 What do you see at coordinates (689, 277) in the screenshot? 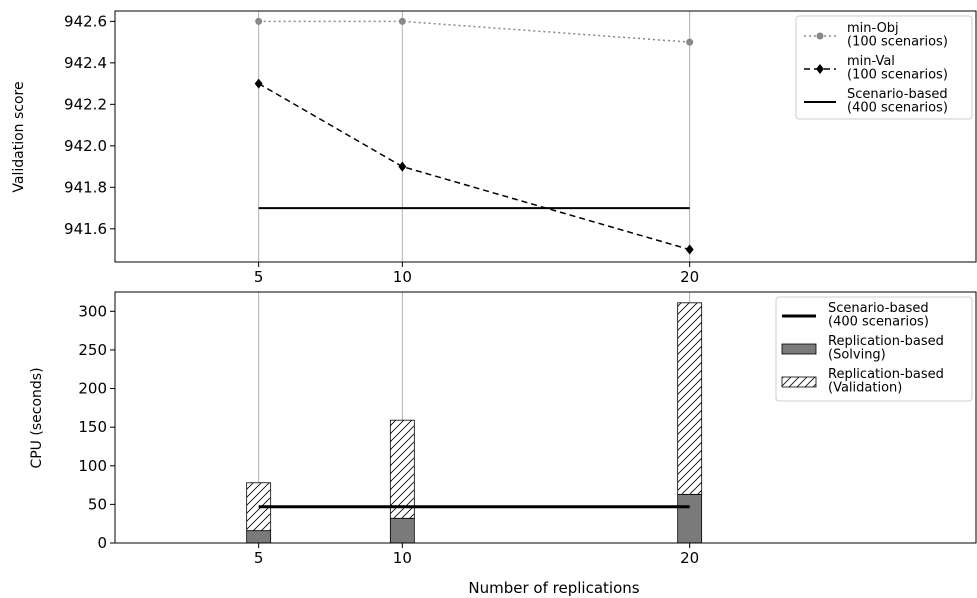
I see `top-x-tick-label: 20` at bounding box center [689, 277].